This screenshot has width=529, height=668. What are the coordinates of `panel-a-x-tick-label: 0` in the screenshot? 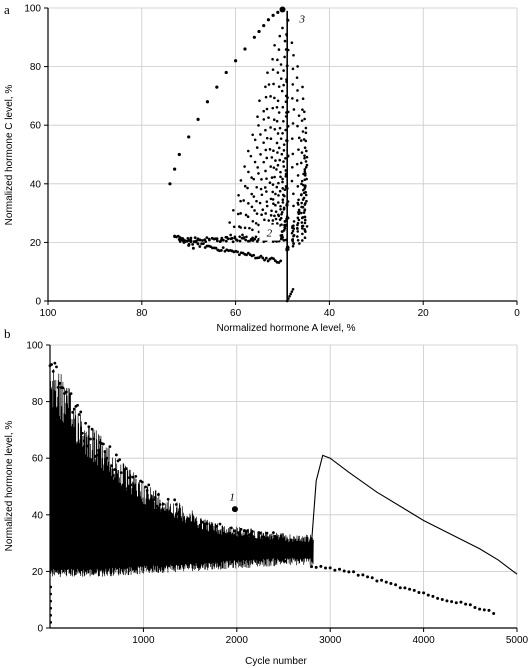 It's located at (517, 313).